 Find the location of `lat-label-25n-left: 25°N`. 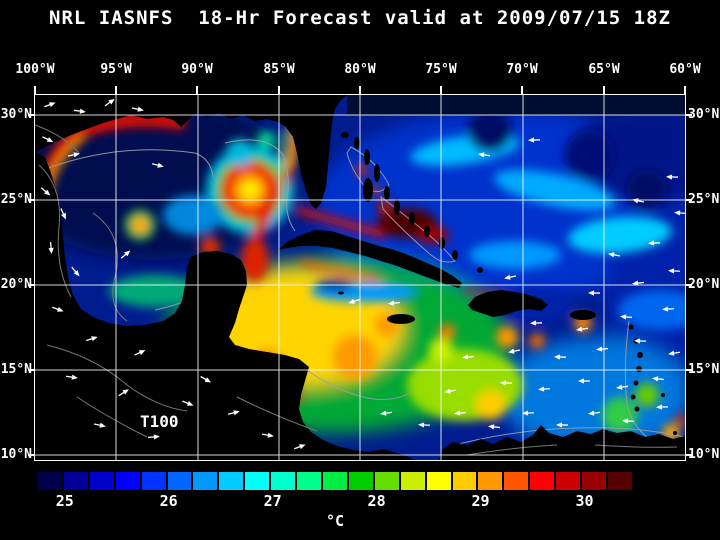

lat-label-25n-left: 25°N is located at coordinates (16, 199).